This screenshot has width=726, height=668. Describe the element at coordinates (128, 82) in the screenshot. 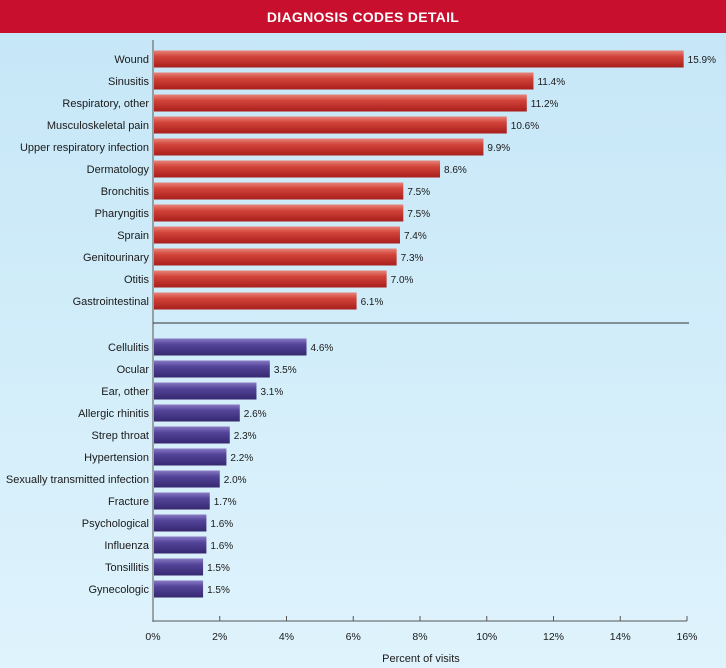

I see `category-label: Sinusitis` at that location.